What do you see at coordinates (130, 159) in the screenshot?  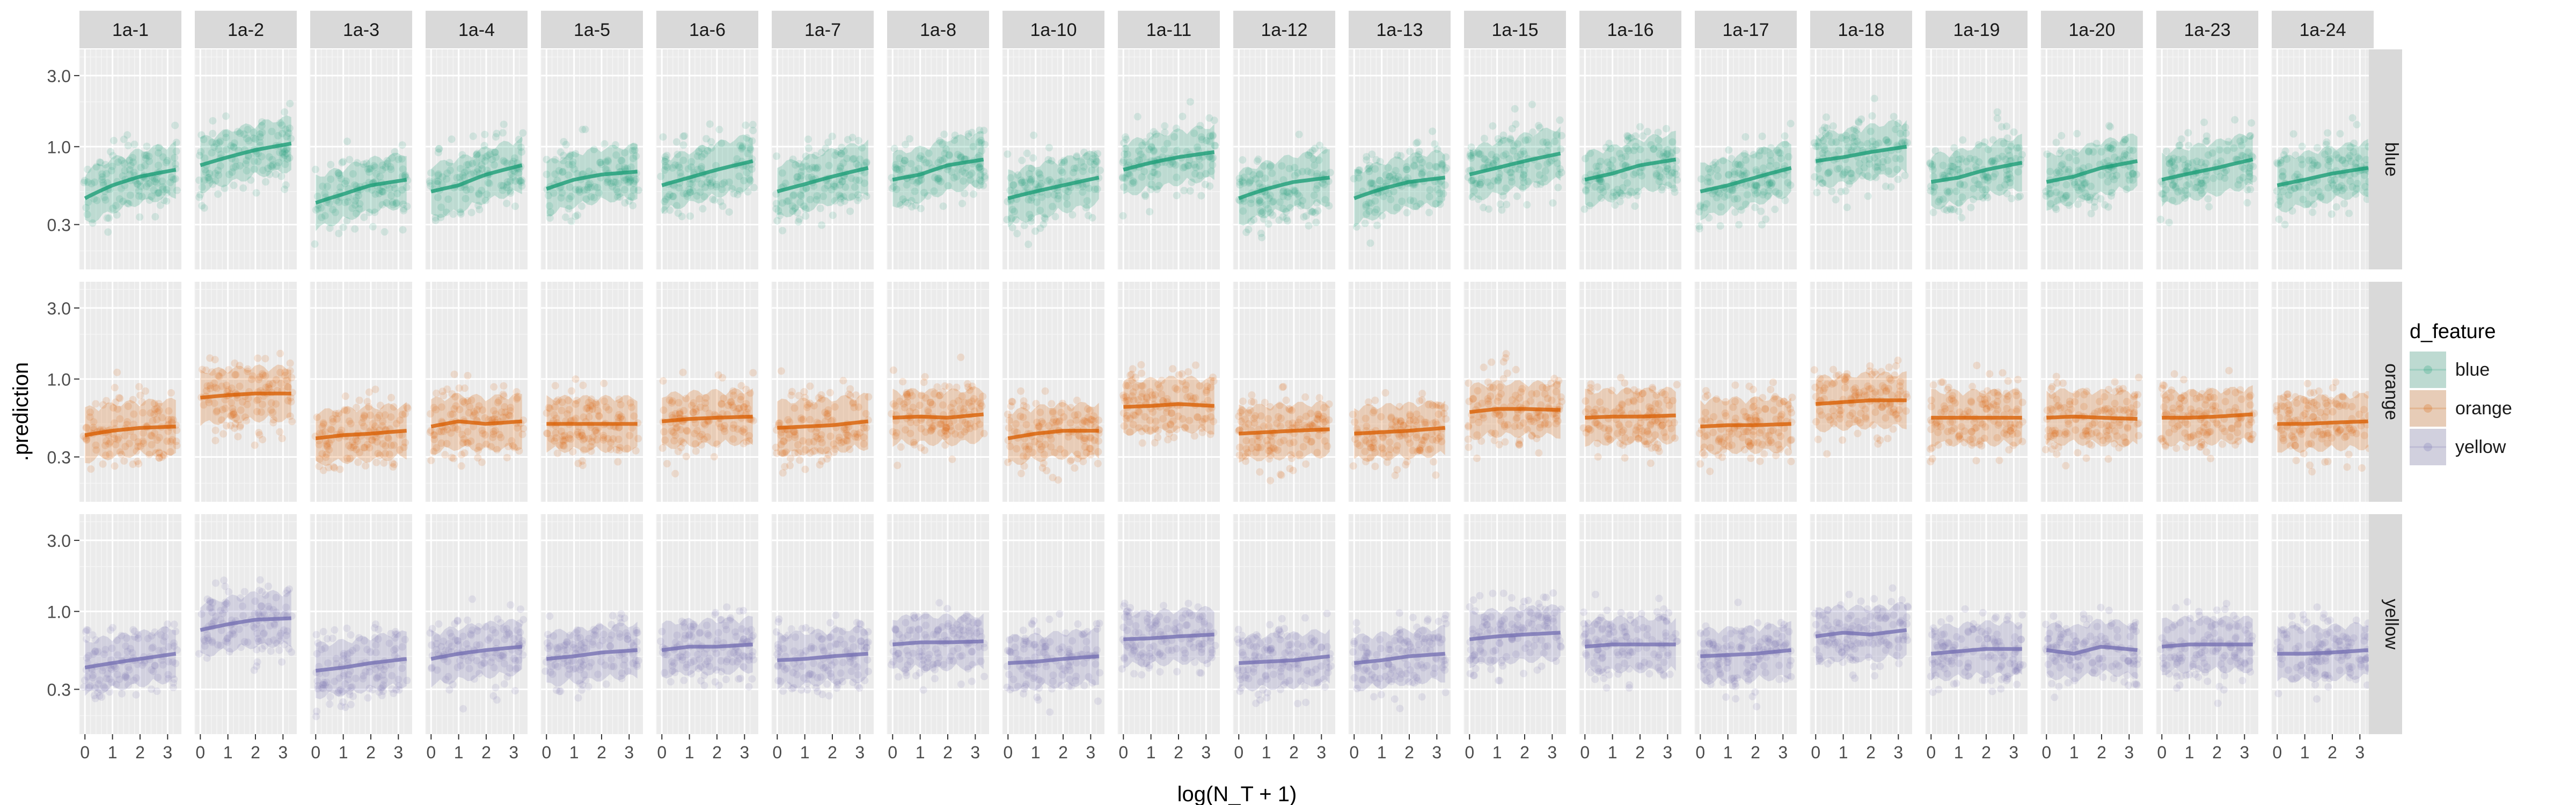 I see `panel-background` at bounding box center [130, 159].